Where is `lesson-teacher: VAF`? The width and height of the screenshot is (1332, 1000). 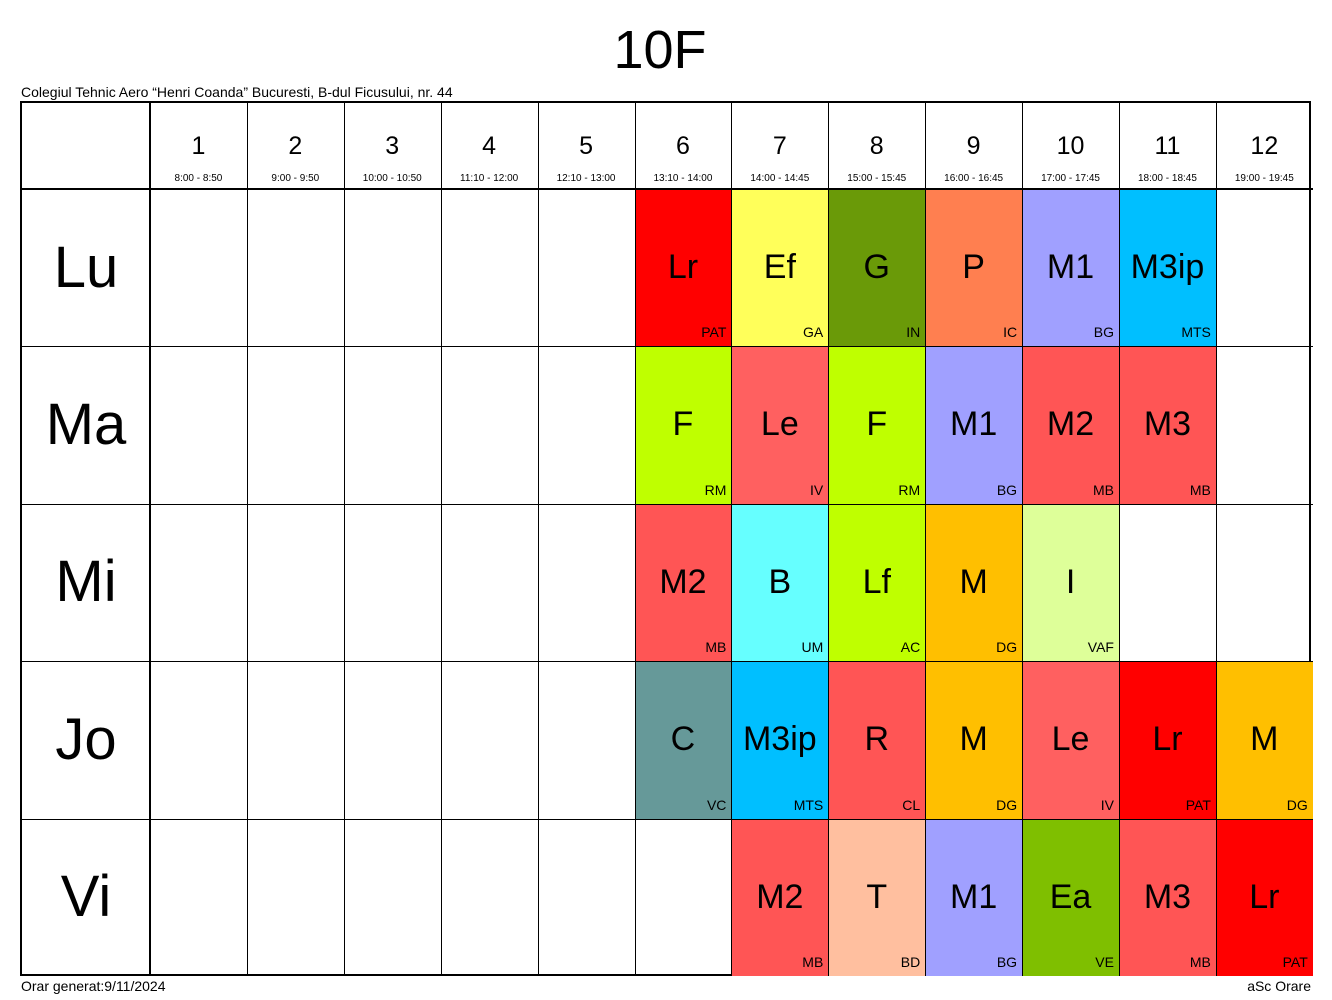
lesson-teacher: VAF is located at coordinates (1100, 647).